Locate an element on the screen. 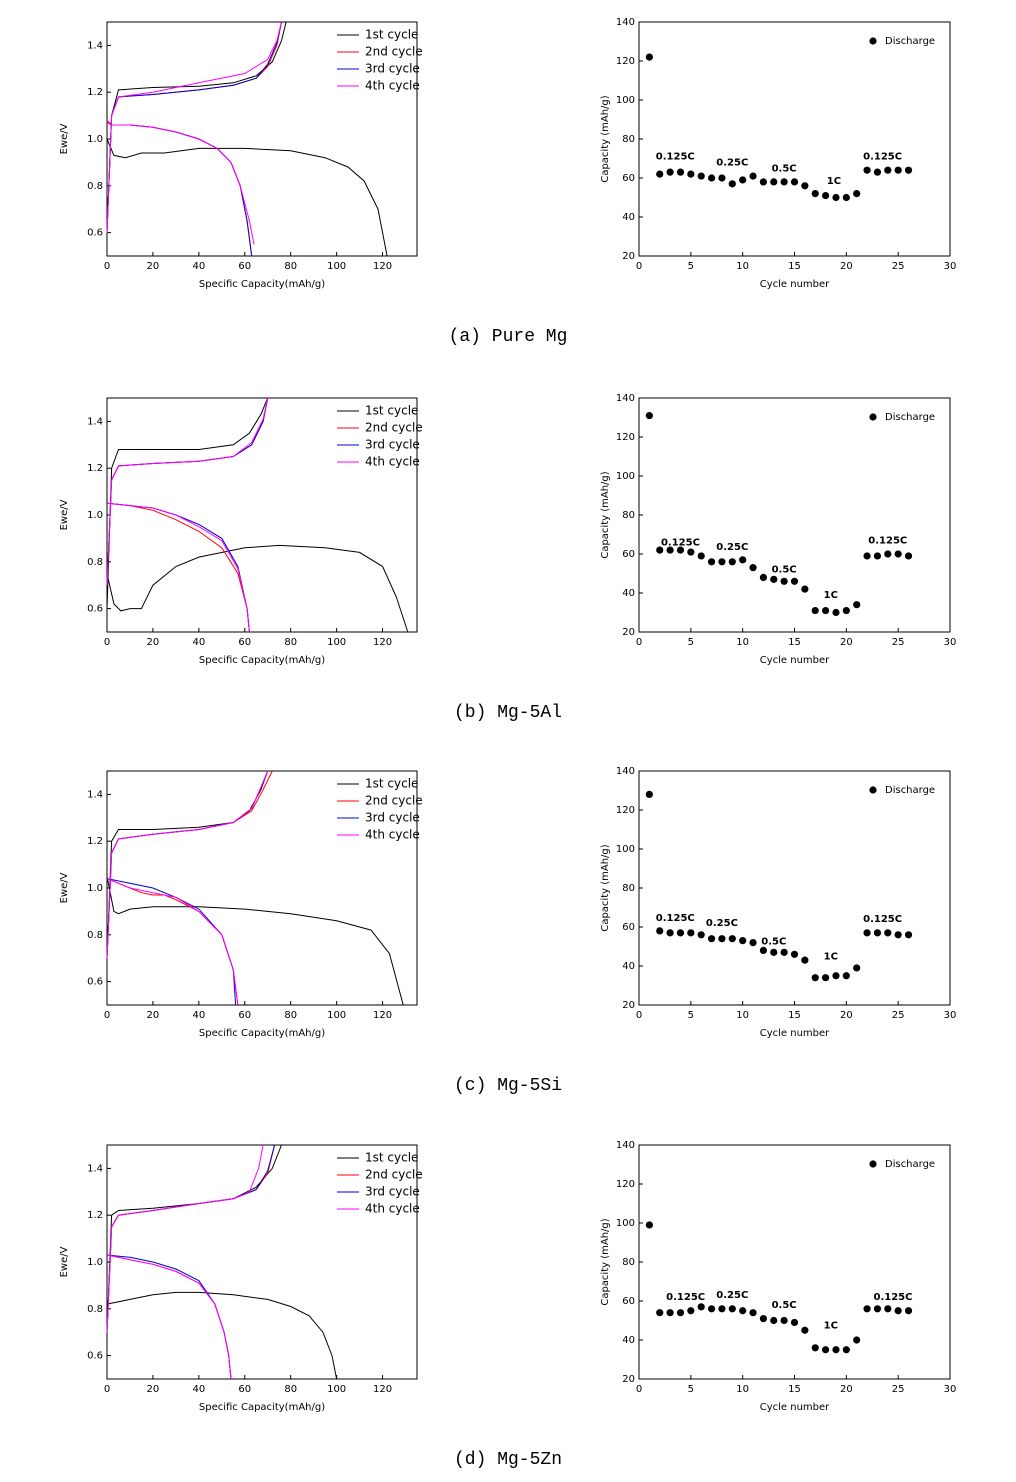  rate-annotation: 1C is located at coordinates (831, 595).